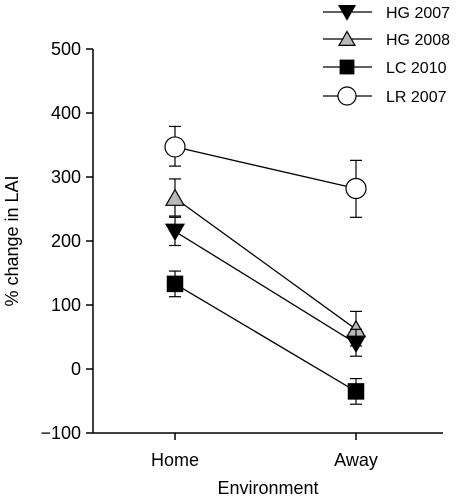  Describe the element at coordinates (356, 460) in the screenshot. I see `x-tick-label: Away` at that location.